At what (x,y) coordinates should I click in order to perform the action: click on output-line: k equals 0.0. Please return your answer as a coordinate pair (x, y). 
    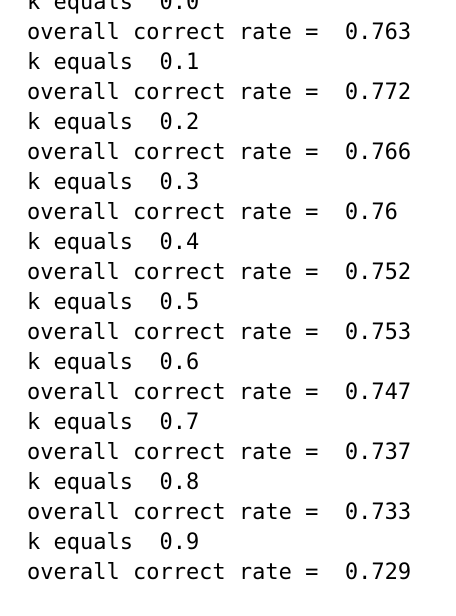
    Looking at the image, I should click on (113, 7).